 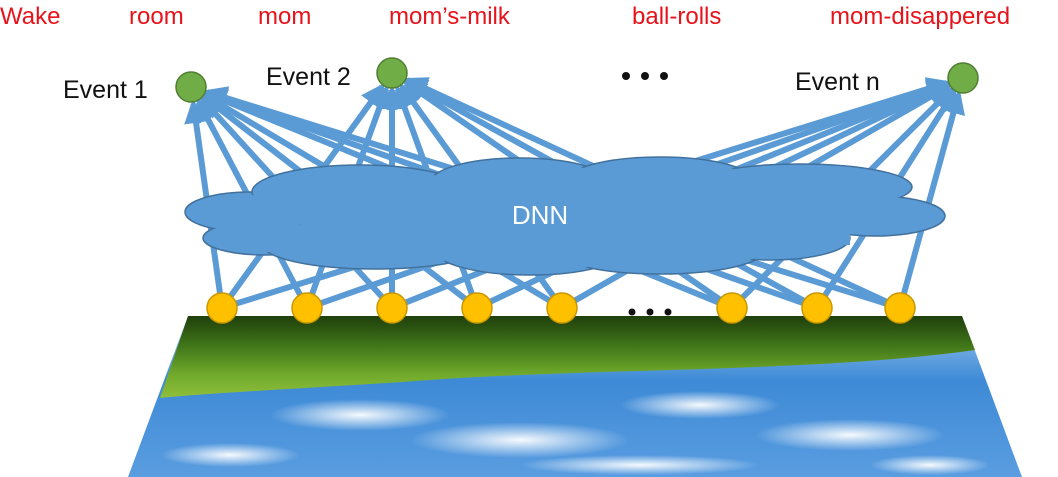 What do you see at coordinates (105, 90) in the screenshot?
I see `event-label-1: Event 1` at bounding box center [105, 90].